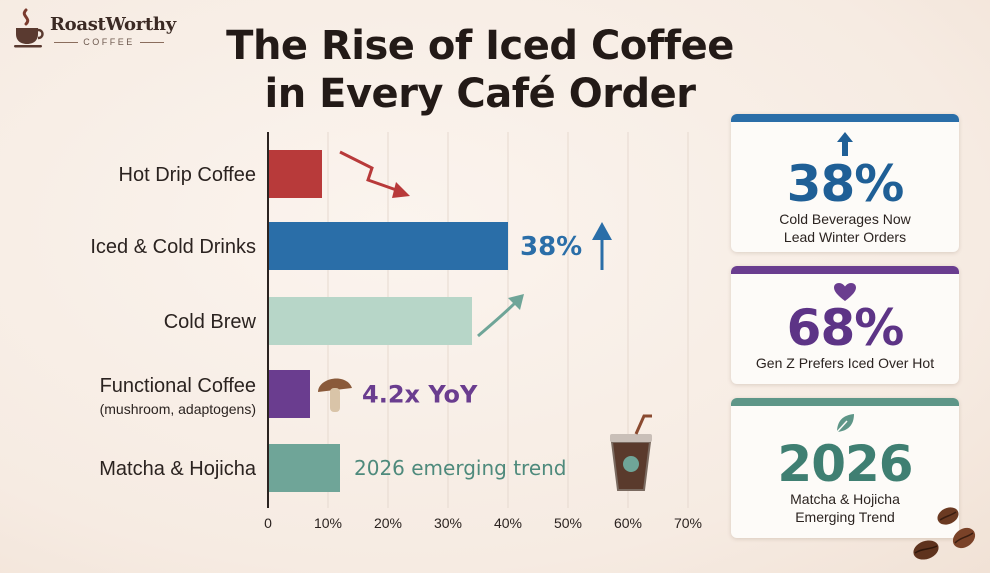  What do you see at coordinates (420, 394) in the screenshot?
I see `data-label: 4.2x YoY` at bounding box center [420, 394].